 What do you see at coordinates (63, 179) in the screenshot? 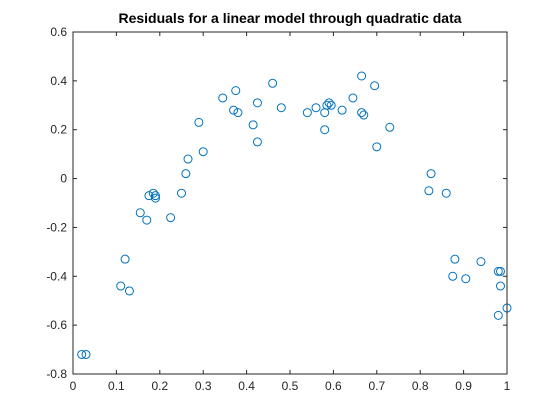
I see `y-tick-label: 0` at bounding box center [63, 179].